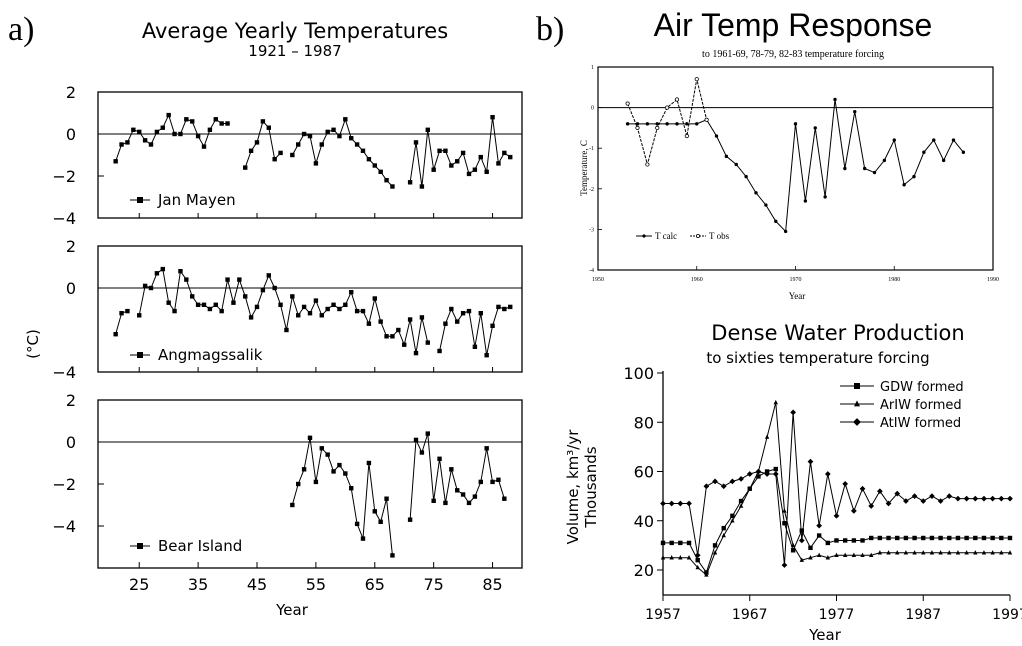  Describe the element at coordinates (295, 31) in the screenshot. I see `panel-a-title: Average Yearly Temperatures` at that location.